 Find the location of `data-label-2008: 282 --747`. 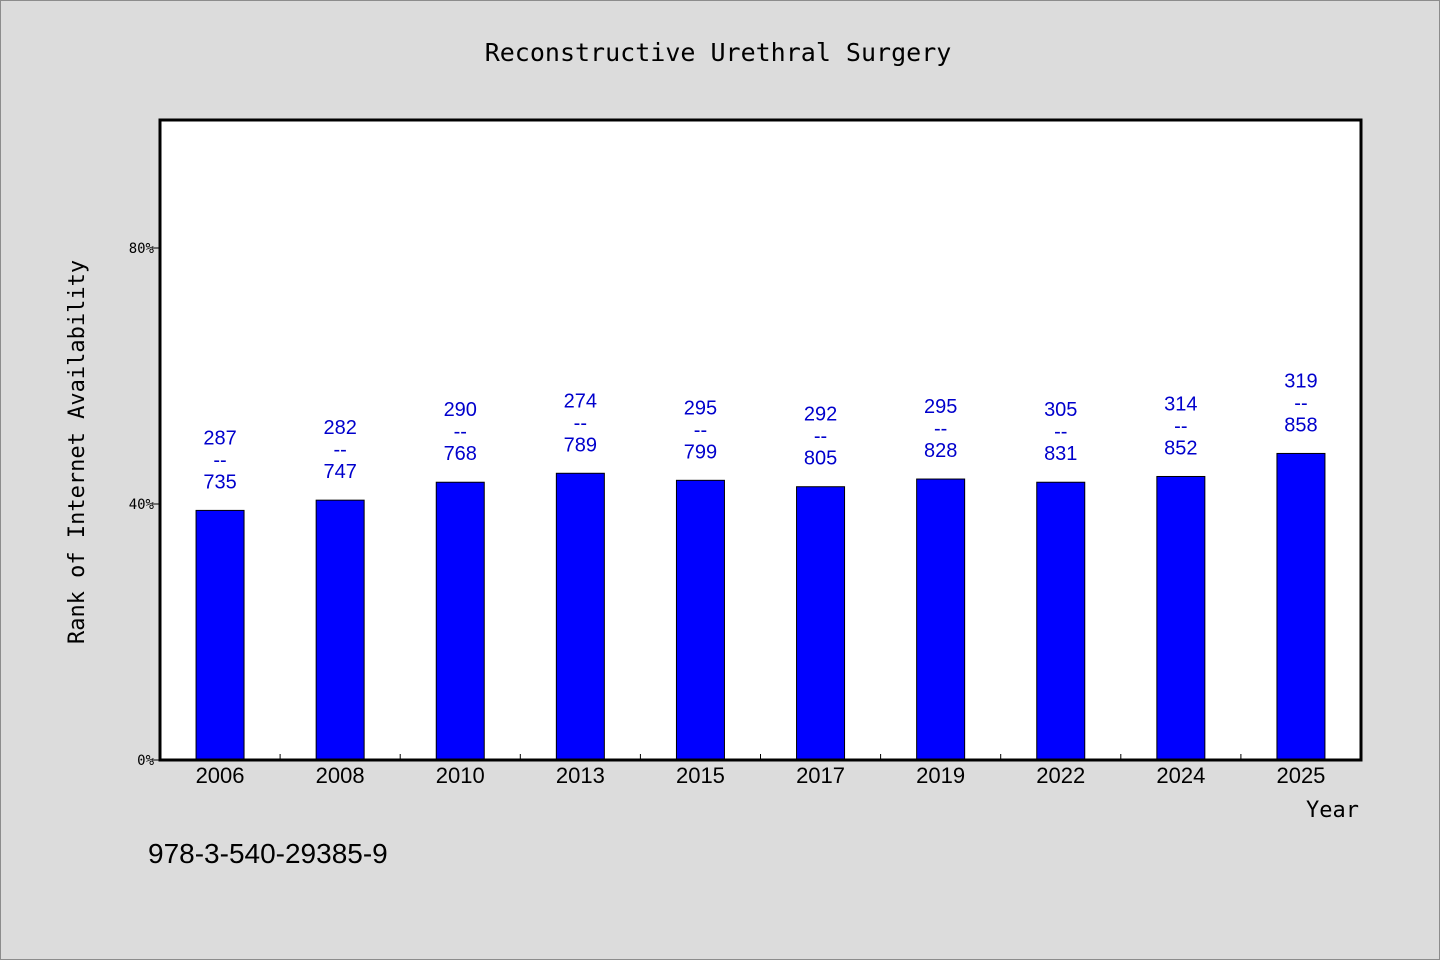

data-label-2008: 282 --747 is located at coordinates (339, 450).